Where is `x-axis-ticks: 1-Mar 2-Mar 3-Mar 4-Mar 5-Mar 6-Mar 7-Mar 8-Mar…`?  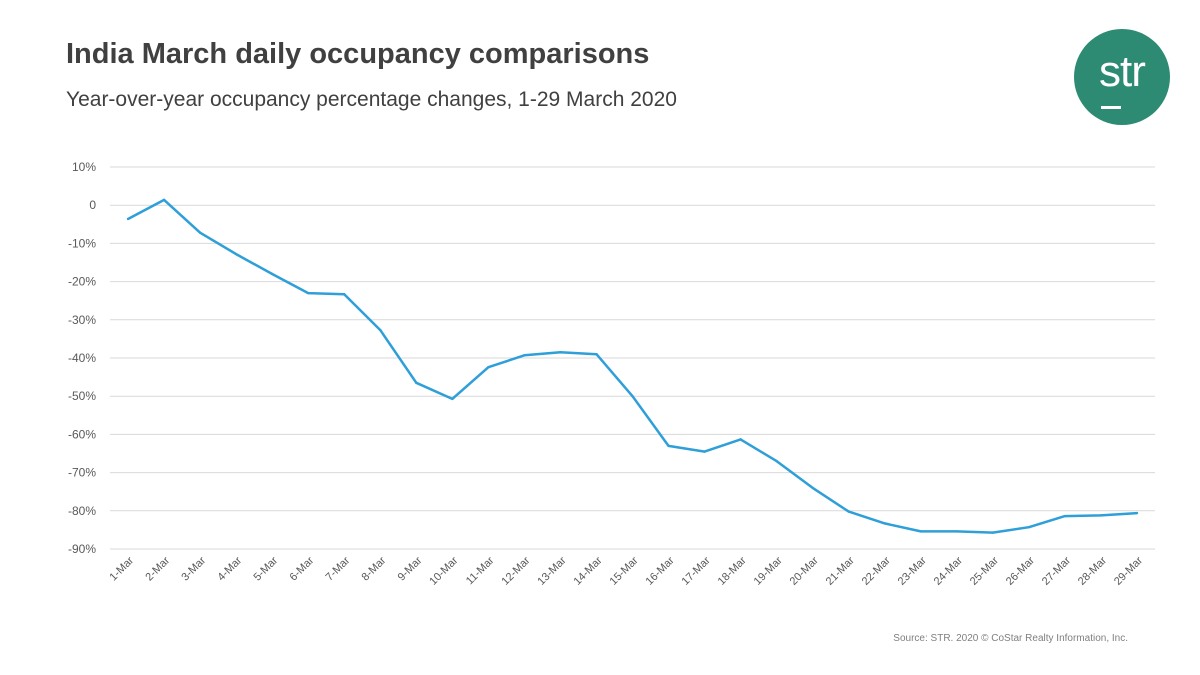
x-axis-ticks: 1-Mar 2-Mar 3-Mar 4-Mar 5-Mar 6-Mar 7-Mar 8-Mar… is located at coordinates (626, 570).